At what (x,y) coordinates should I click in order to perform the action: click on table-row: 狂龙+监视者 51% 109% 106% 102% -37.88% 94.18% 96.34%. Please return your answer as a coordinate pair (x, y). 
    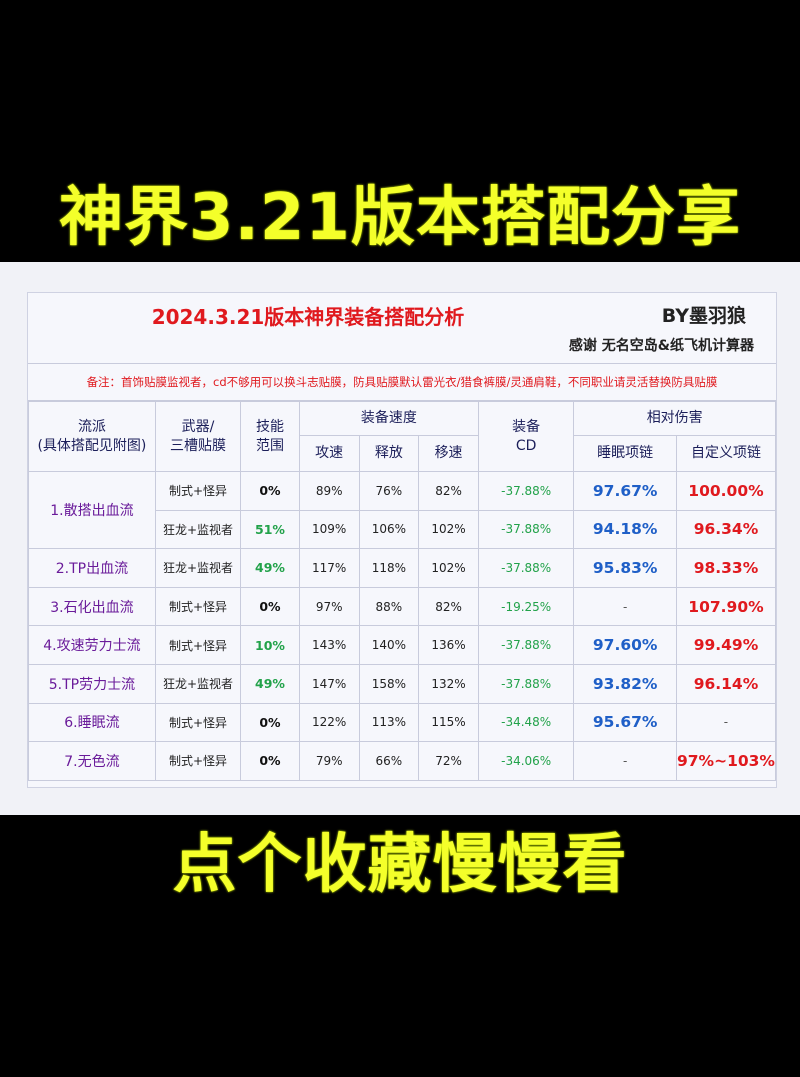
    Looking at the image, I should click on (403, 529).